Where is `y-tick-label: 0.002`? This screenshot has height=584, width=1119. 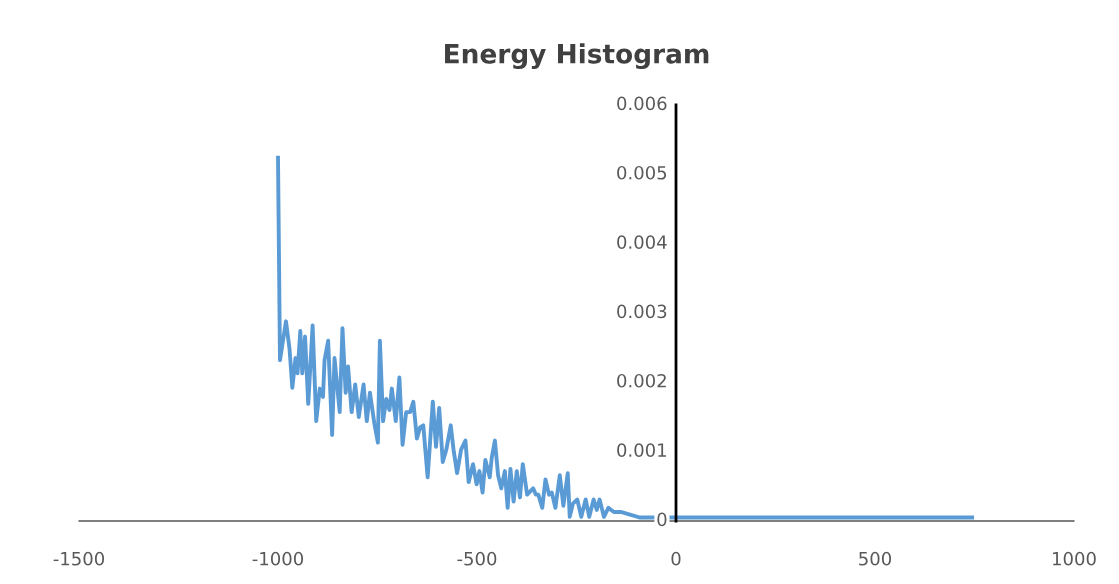
y-tick-label: 0.002 is located at coordinates (641, 380).